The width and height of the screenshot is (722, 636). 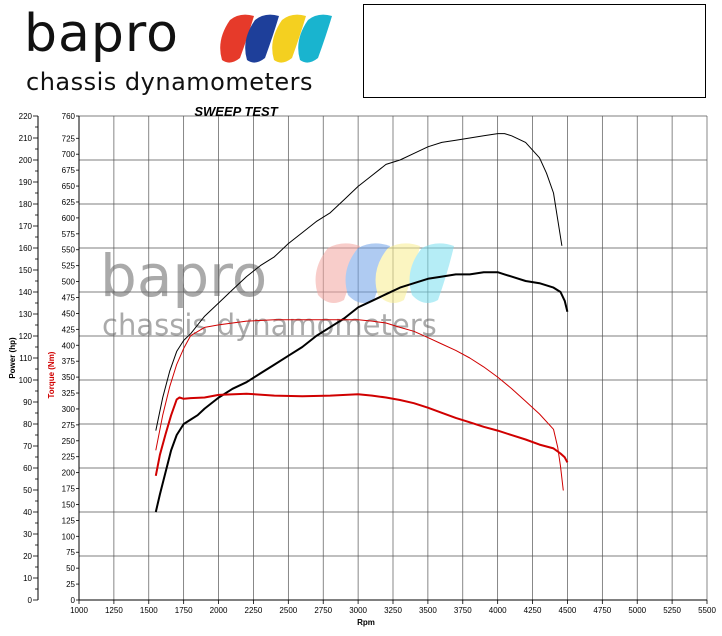 I want to click on power-tick-label: 110, so click(x=25, y=358).